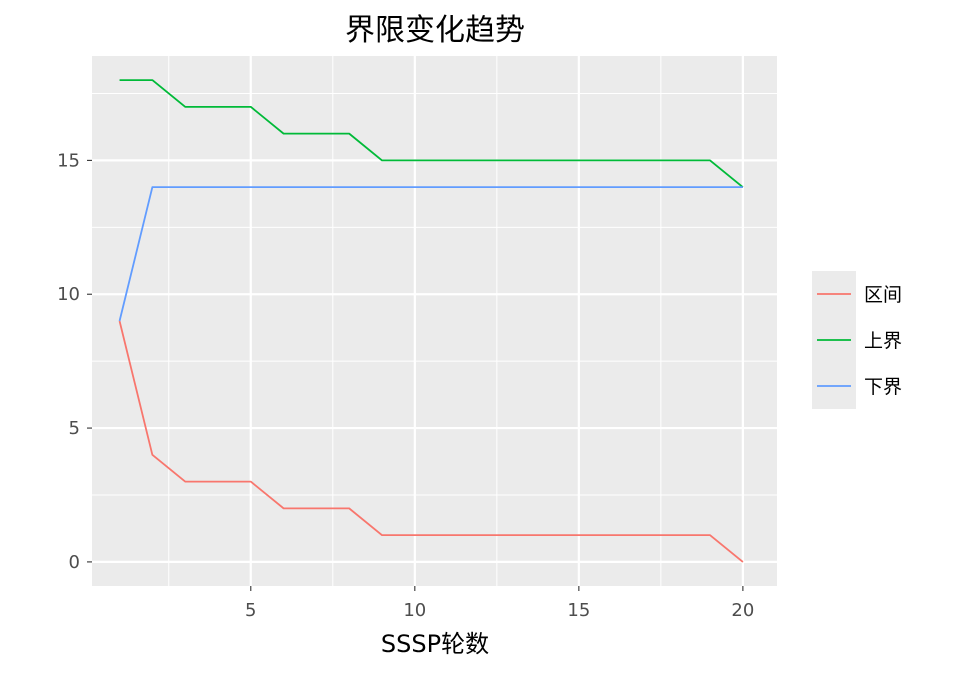 The width and height of the screenshot is (960, 676). What do you see at coordinates (883, 387) in the screenshot?
I see `legend-label: 下界` at bounding box center [883, 387].